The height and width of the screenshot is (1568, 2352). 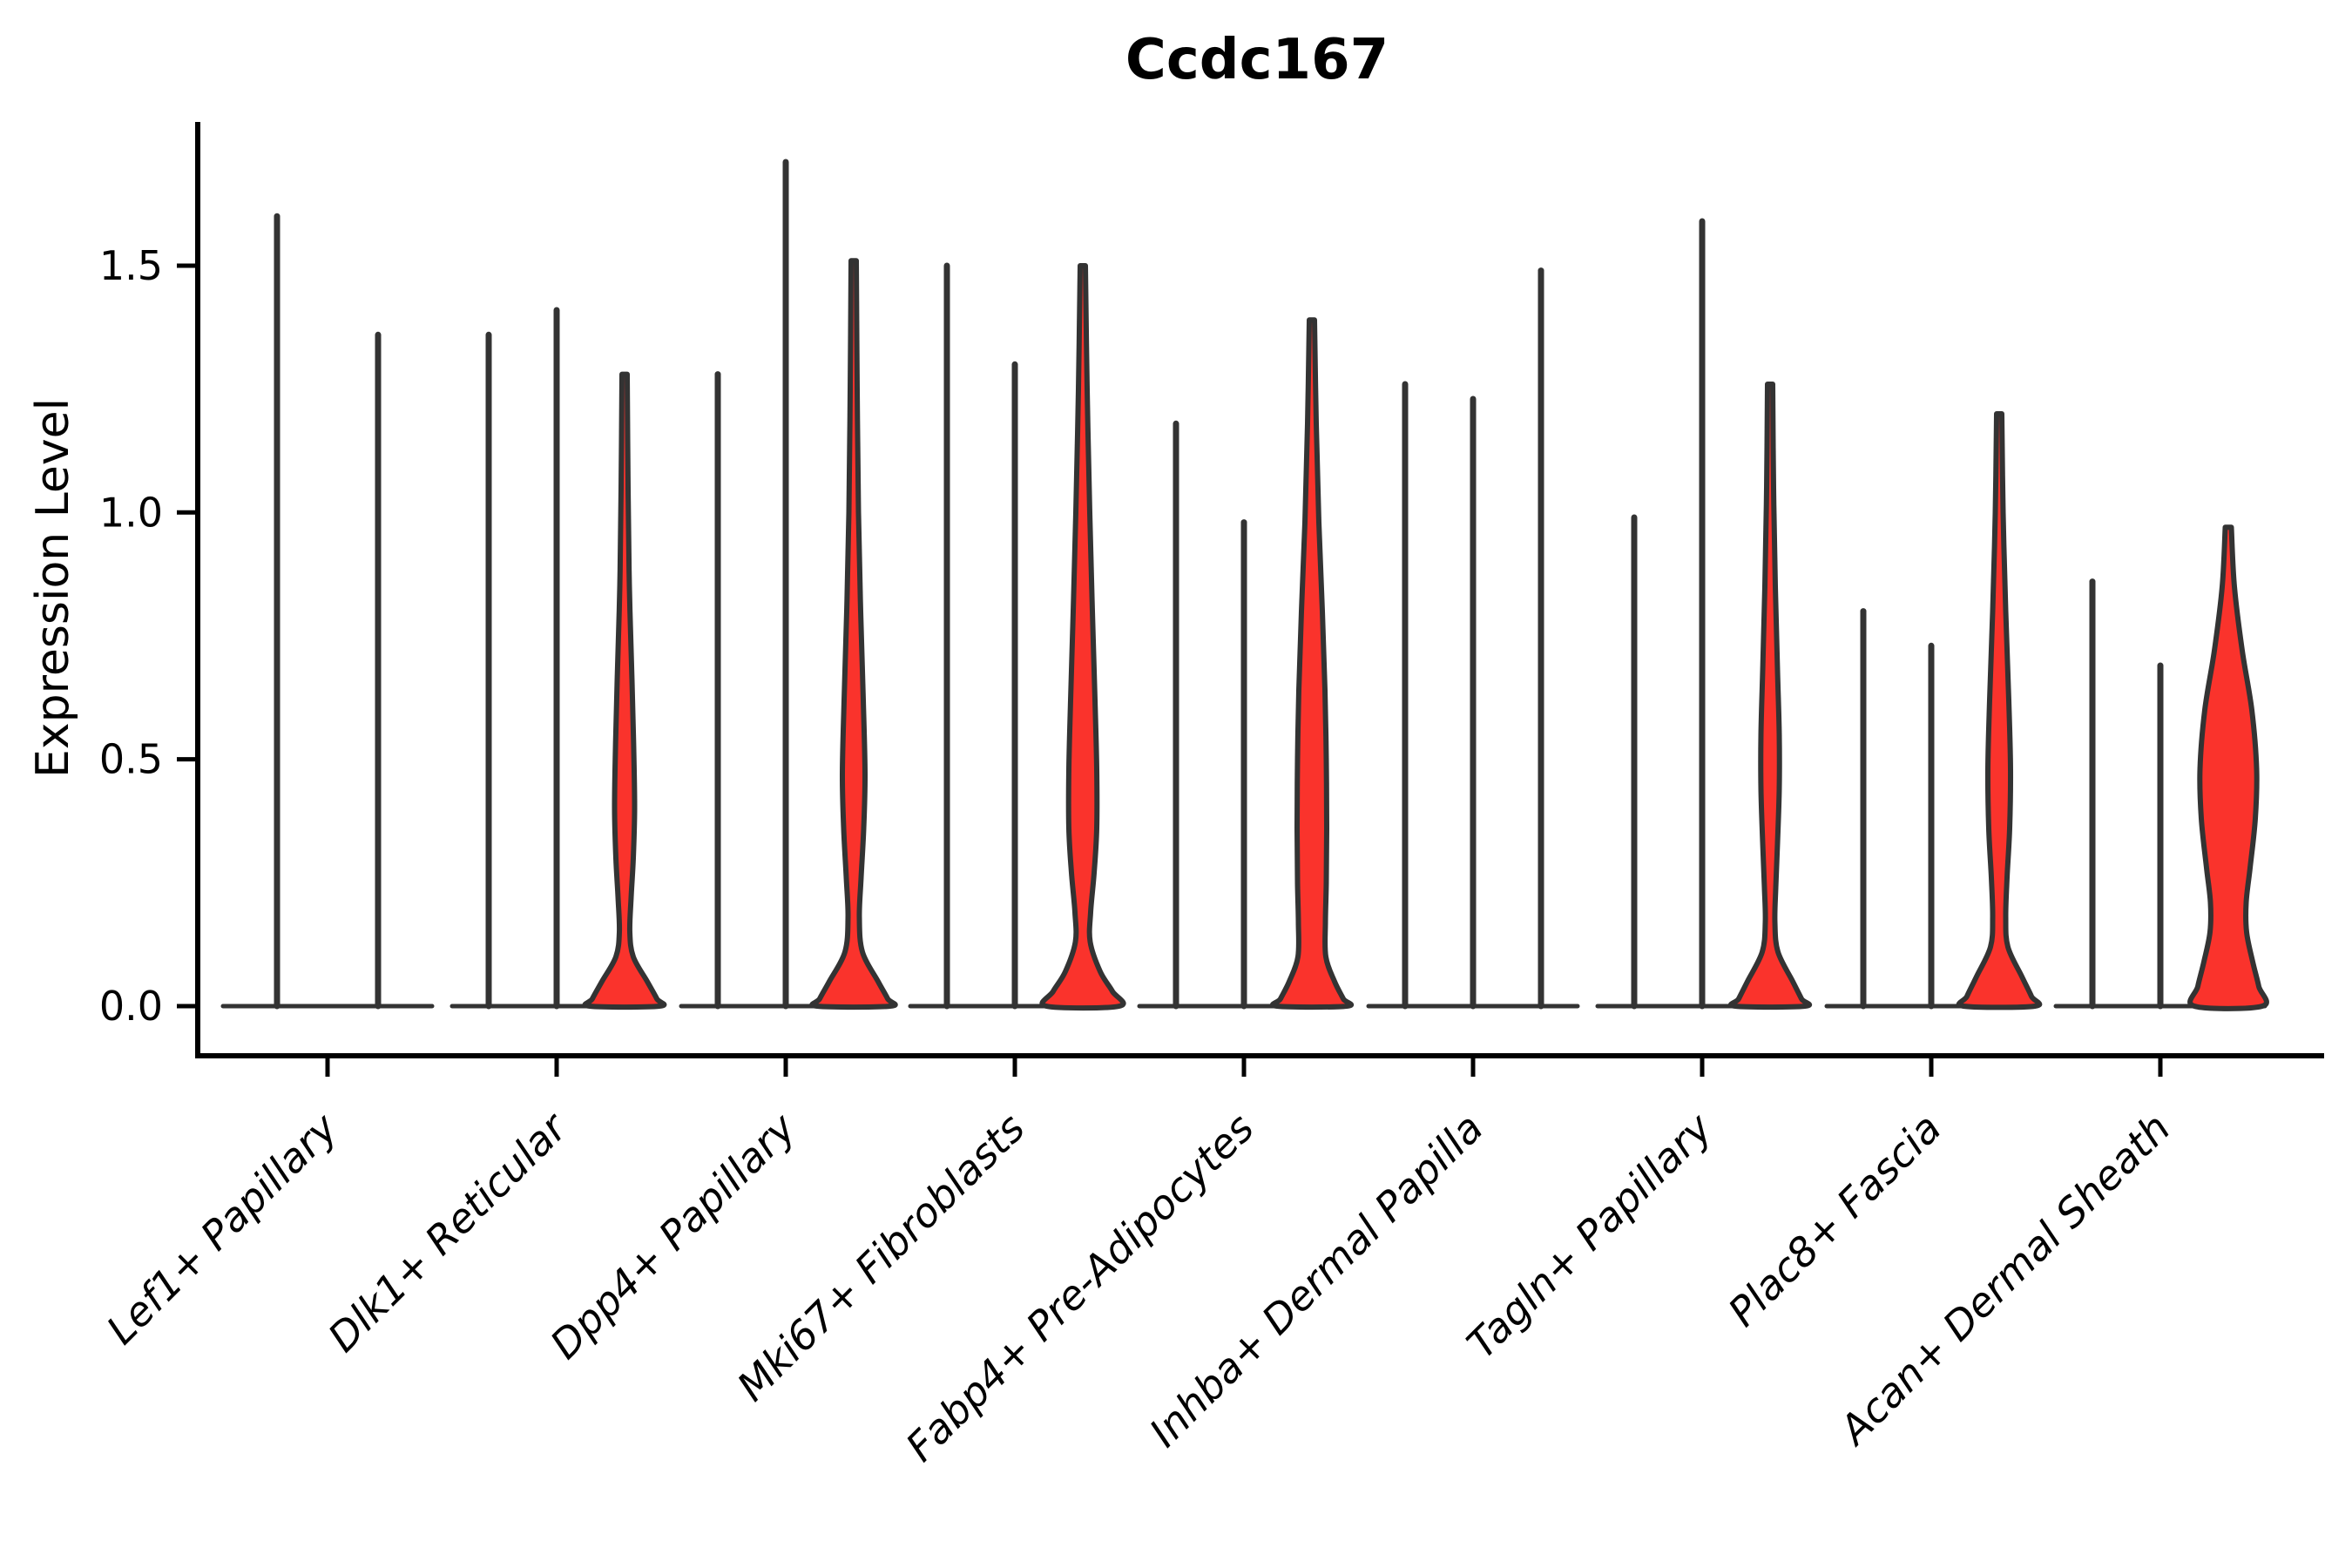 What do you see at coordinates (448, 1231) in the screenshot?
I see `x-axis-tick-label: Dlk1+ Reticular` at bounding box center [448, 1231].